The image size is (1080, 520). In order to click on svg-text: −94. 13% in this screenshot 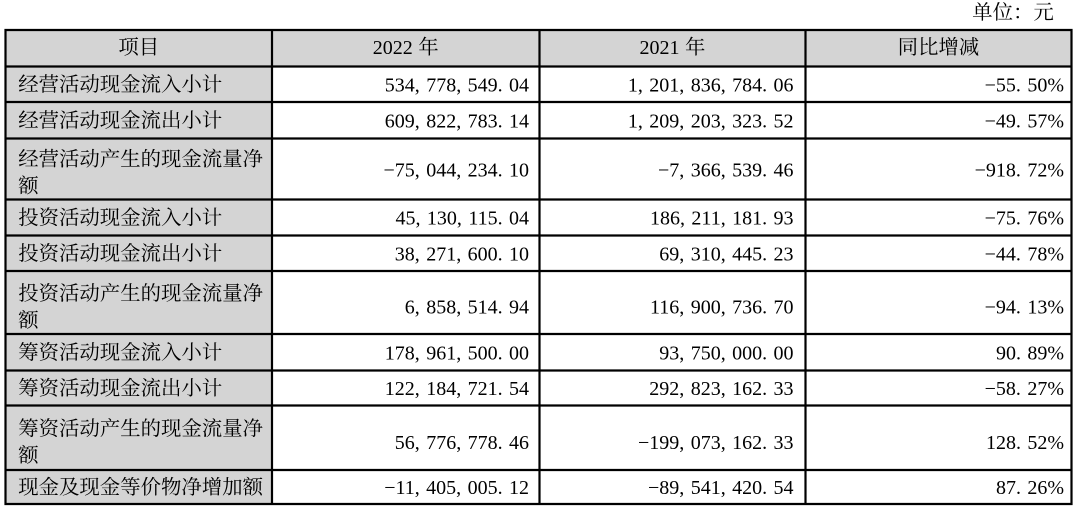, I will do `click(1024, 308)`.